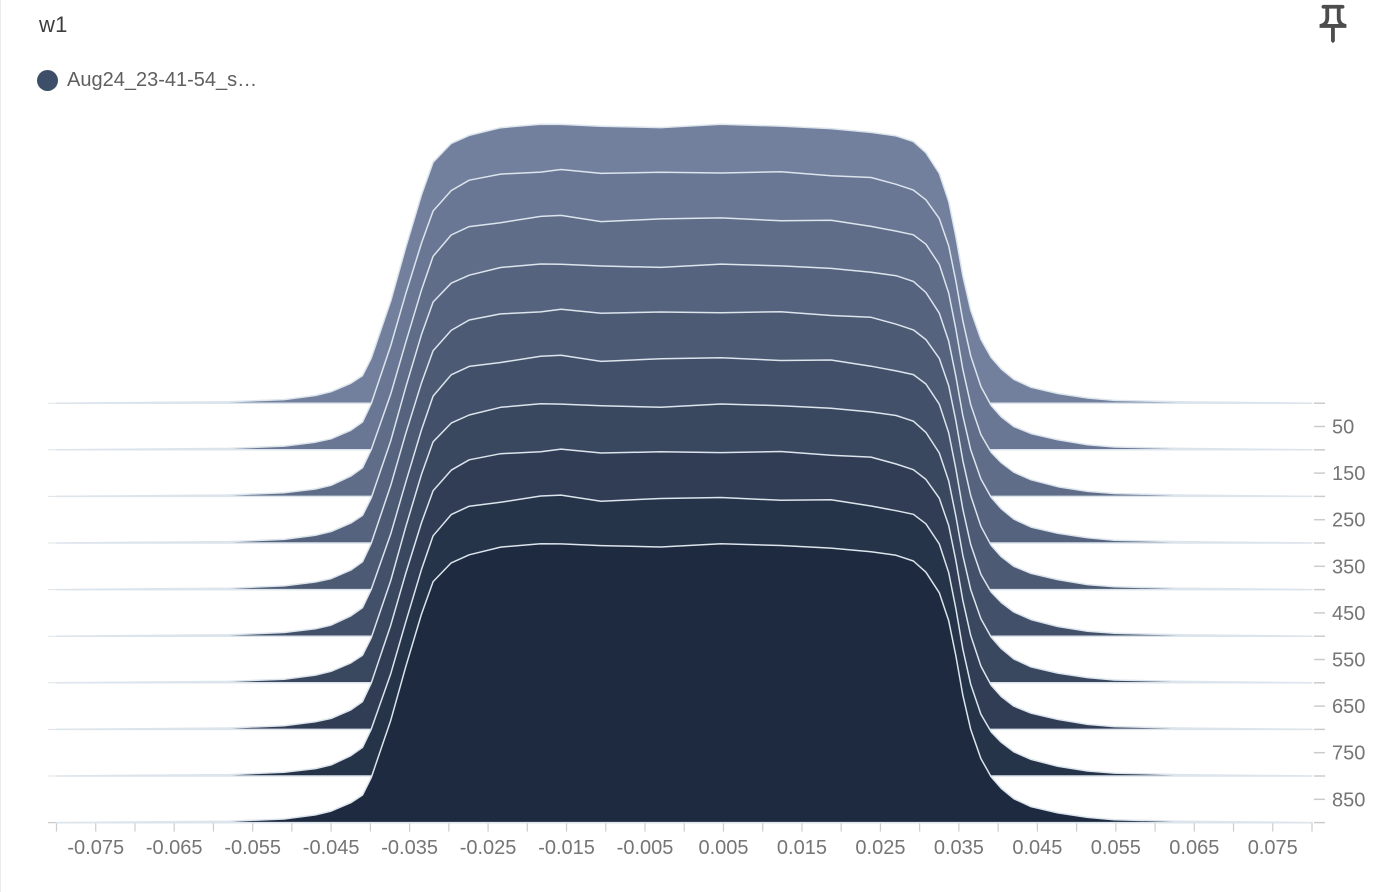 The width and height of the screenshot is (1398, 892). I want to click on y-tick-label: 50, so click(1343, 428).